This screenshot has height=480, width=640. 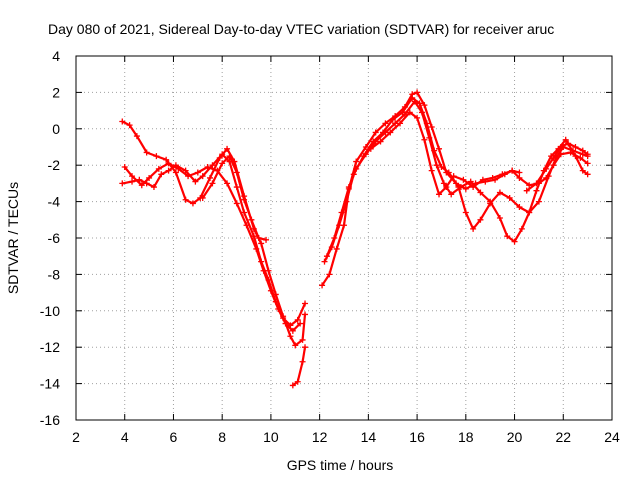 What do you see at coordinates (125, 437) in the screenshot?
I see `x-tick-label: 4` at bounding box center [125, 437].